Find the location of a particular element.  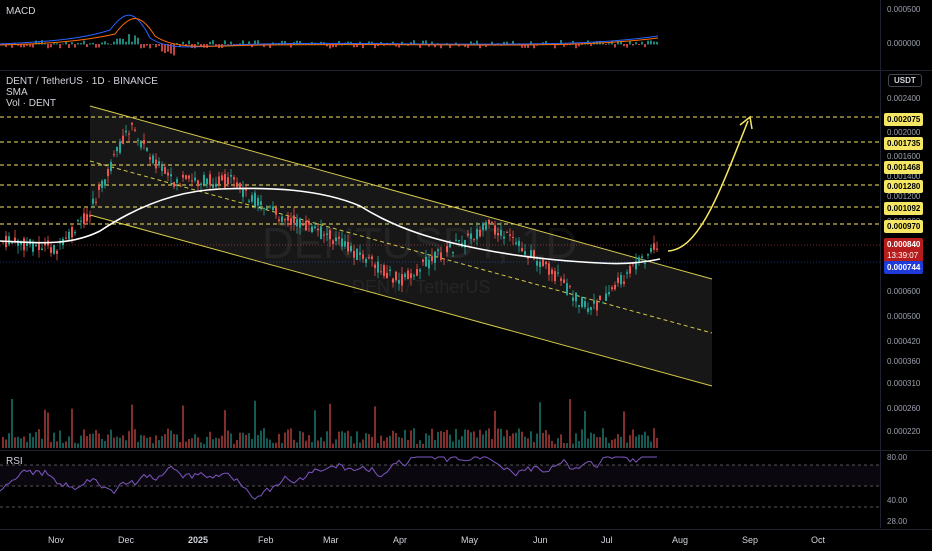

sma-indicator-label: SMA is located at coordinates (17, 92).